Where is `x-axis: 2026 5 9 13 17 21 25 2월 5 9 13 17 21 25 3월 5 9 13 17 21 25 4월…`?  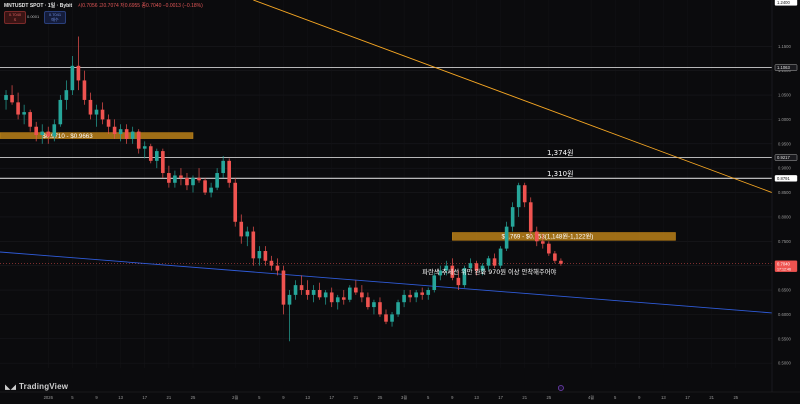 x-axis: 2026 5 9 13 17 21 25 2월 5 9 13 17 21 25 3월 5 9 13 17 21 25 4월… is located at coordinates (400, 393).